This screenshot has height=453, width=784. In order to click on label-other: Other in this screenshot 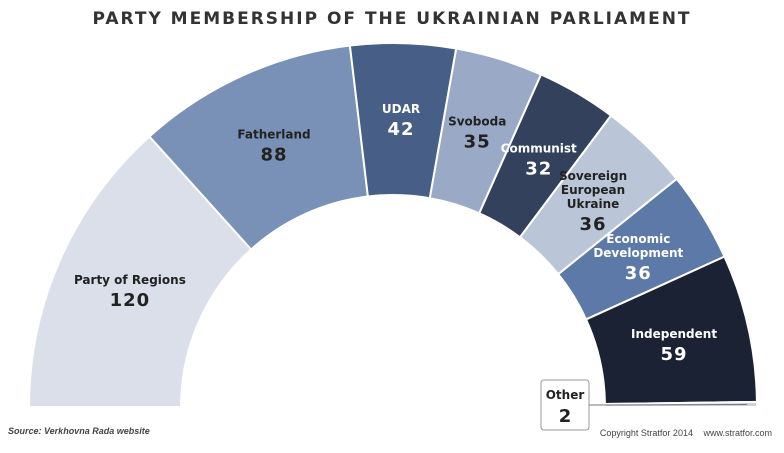, I will do `click(565, 395)`.